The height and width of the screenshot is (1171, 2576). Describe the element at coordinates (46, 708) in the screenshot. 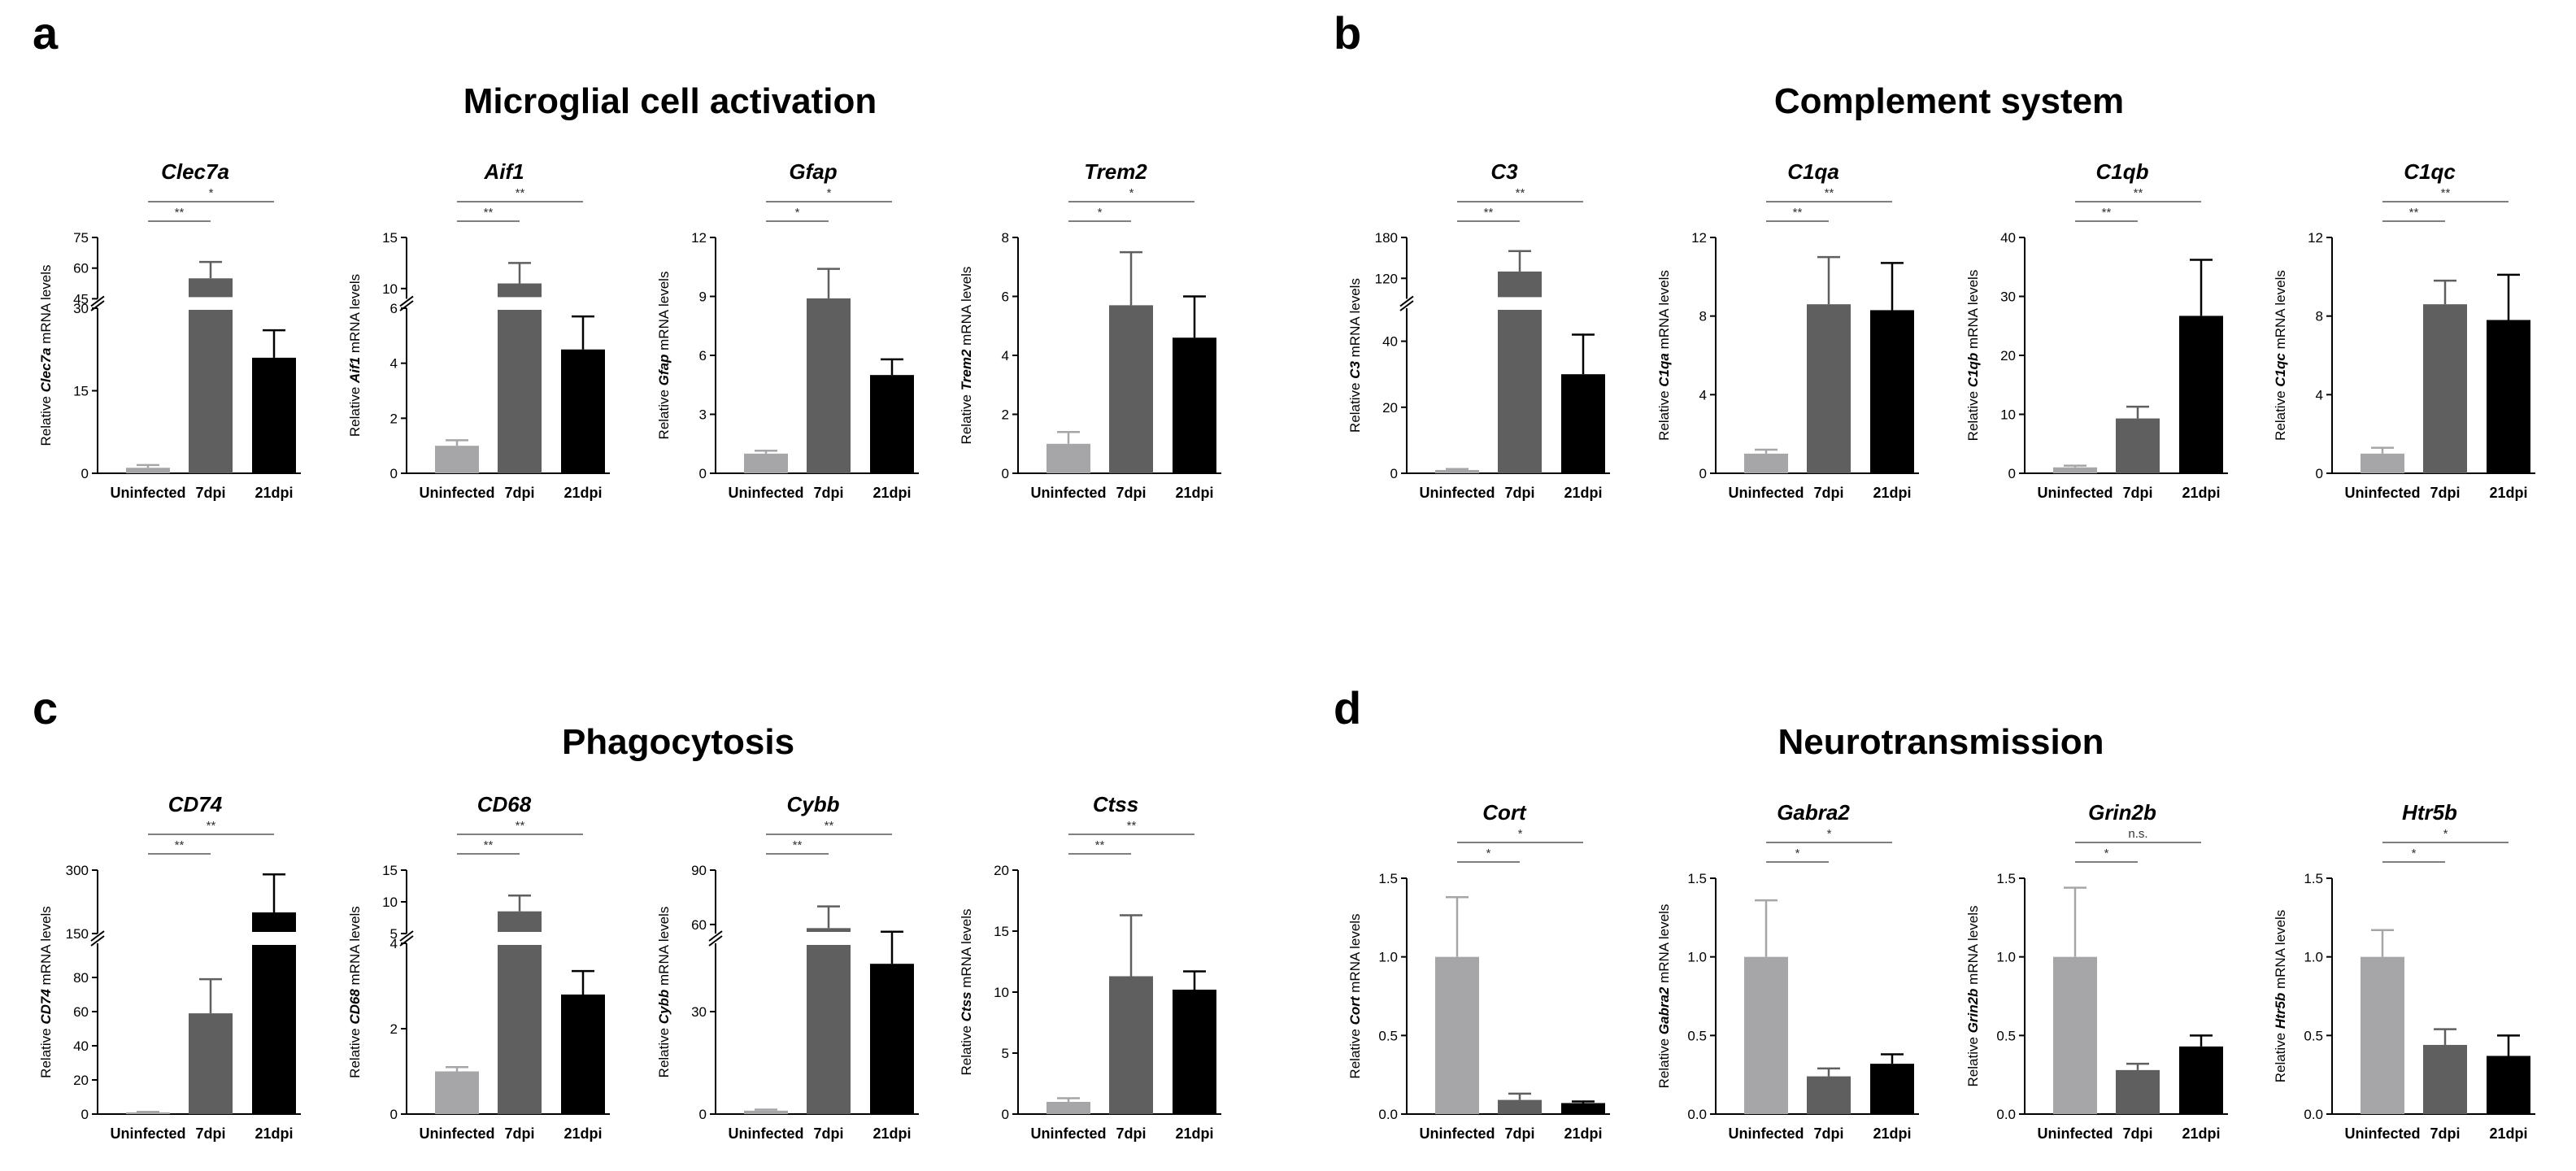

I see `panel-letter-c: c` at that location.